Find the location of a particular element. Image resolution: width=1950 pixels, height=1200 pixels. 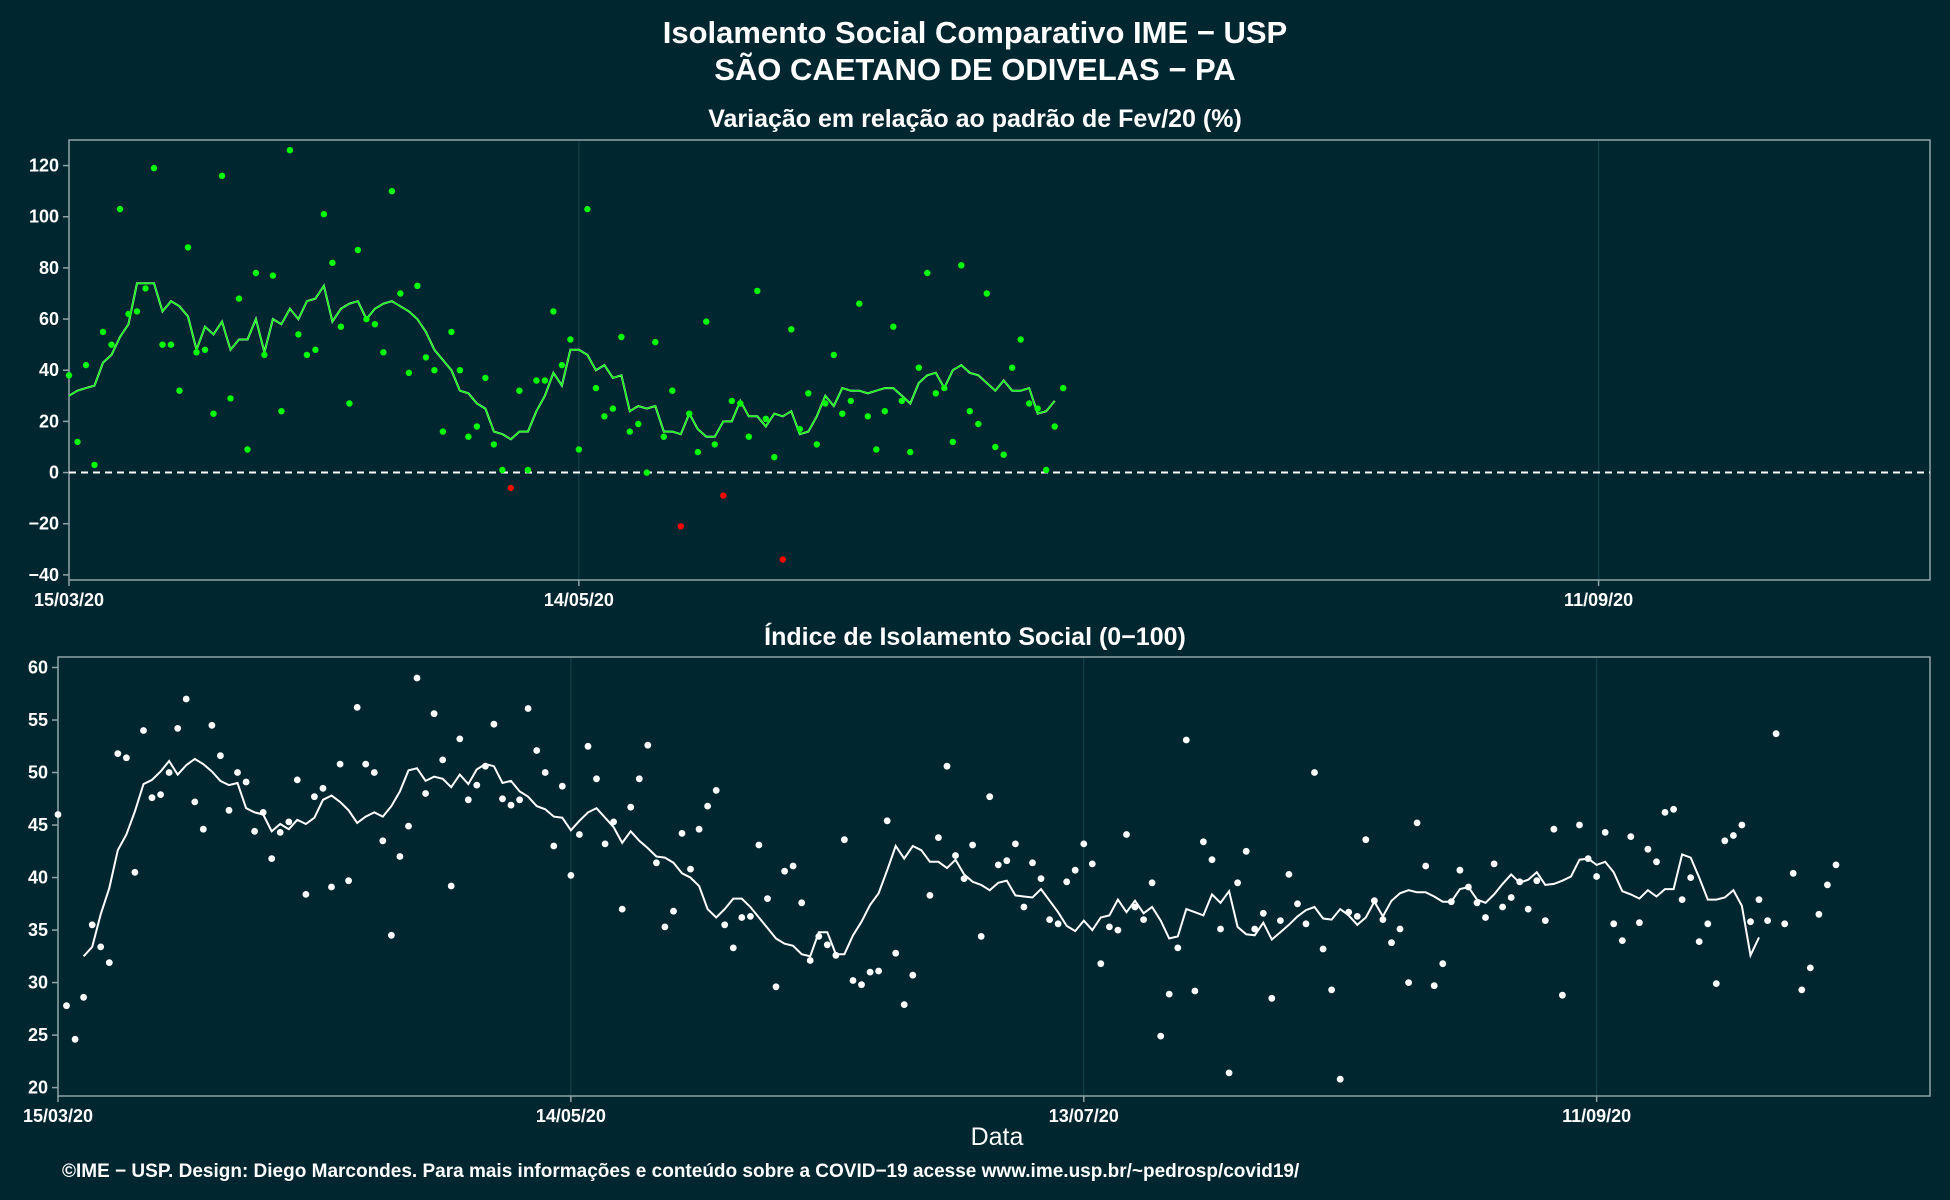

y-tick-label: 60 is located at coordinates (38, 668).